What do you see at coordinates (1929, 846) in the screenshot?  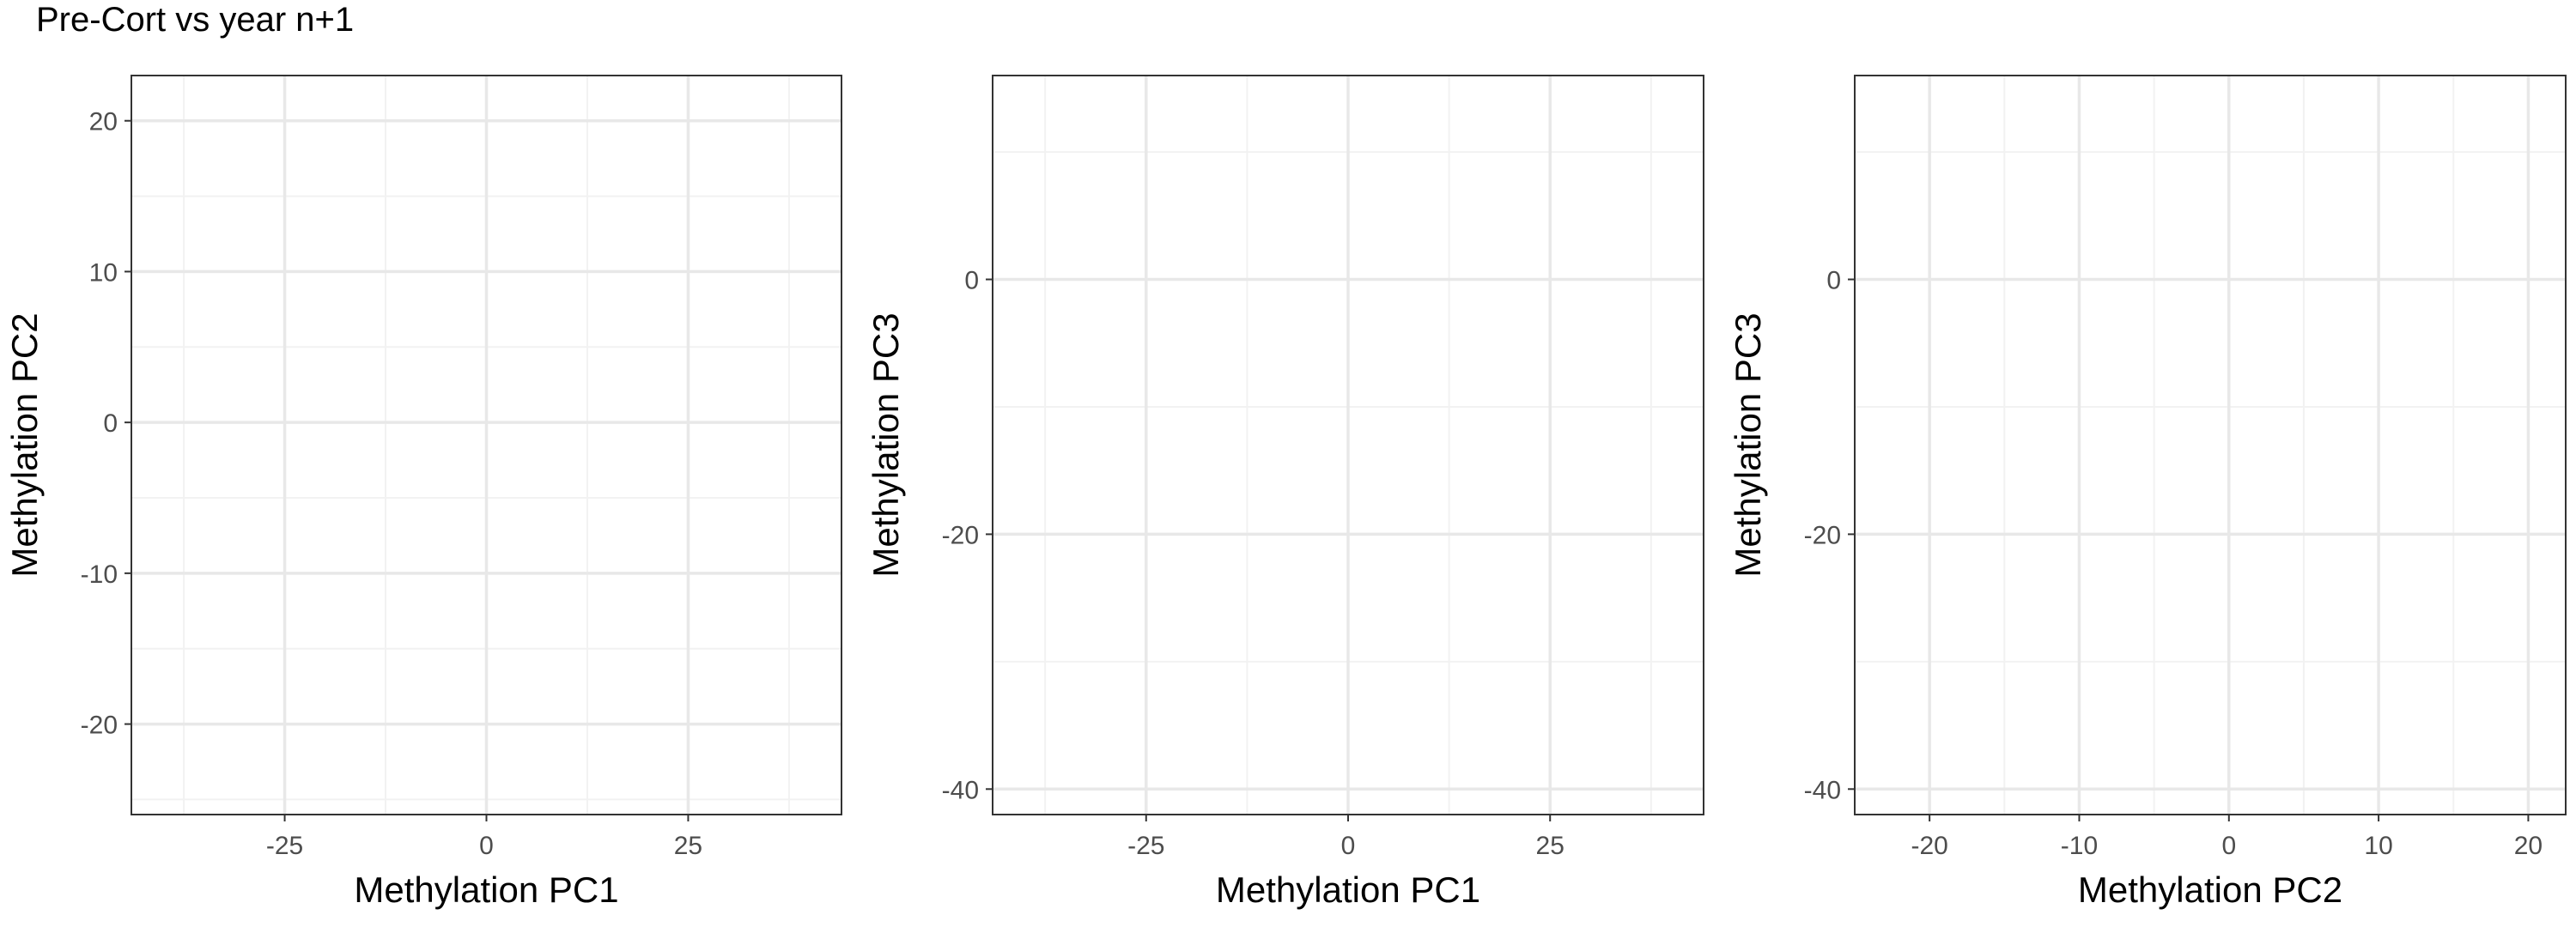 I see `x-tick-label: -20` at bounding box center [1929, 846].